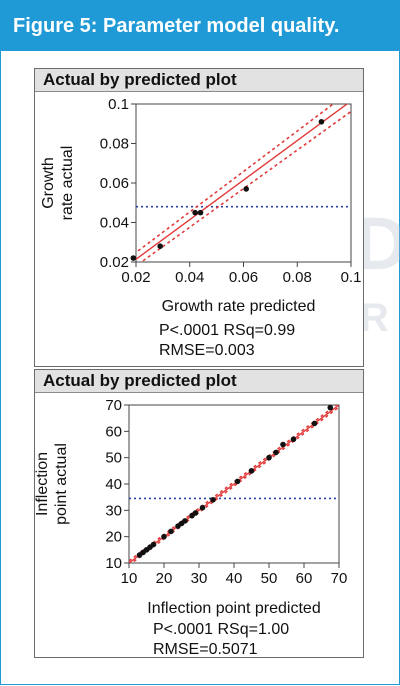  Describe the element at coordinates (129, 578) in the screenshot. I see `chart-2-x-tick-label: 10` at that location.